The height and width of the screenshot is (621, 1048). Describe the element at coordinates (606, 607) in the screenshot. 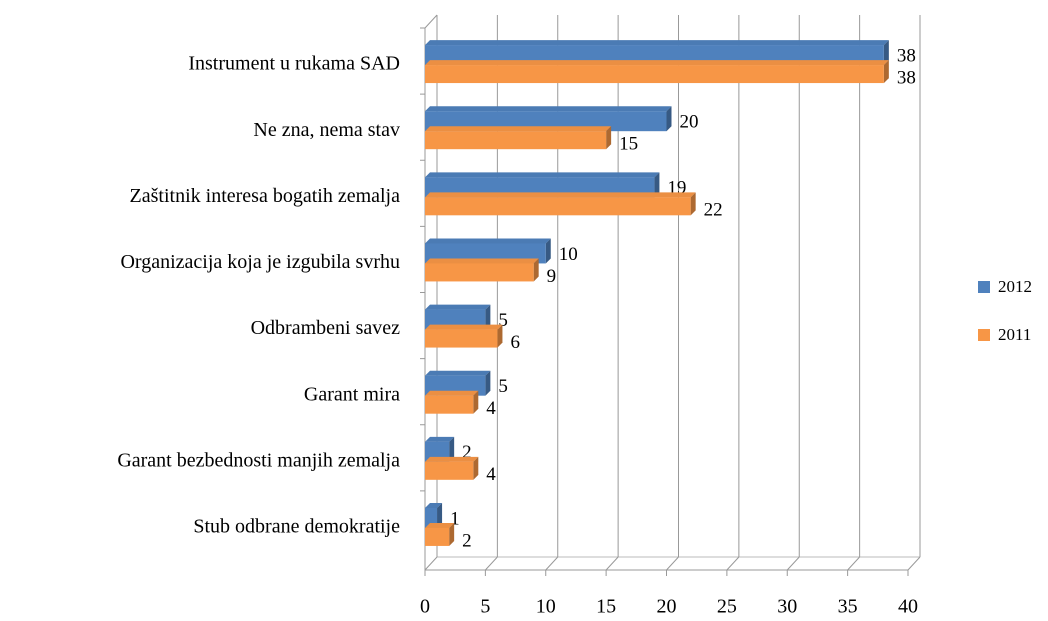

I see `x-tick-label: 15` at that location.